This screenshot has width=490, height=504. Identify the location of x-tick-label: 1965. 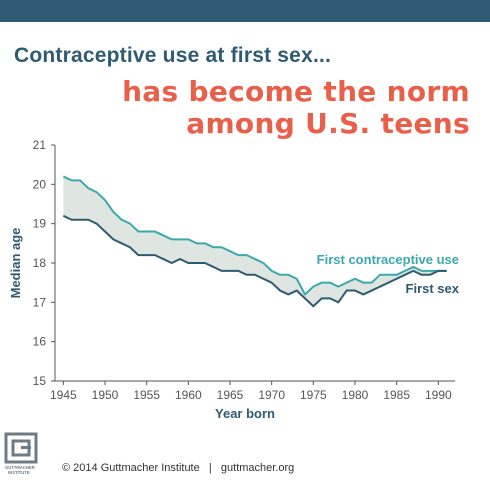
(230, 395).